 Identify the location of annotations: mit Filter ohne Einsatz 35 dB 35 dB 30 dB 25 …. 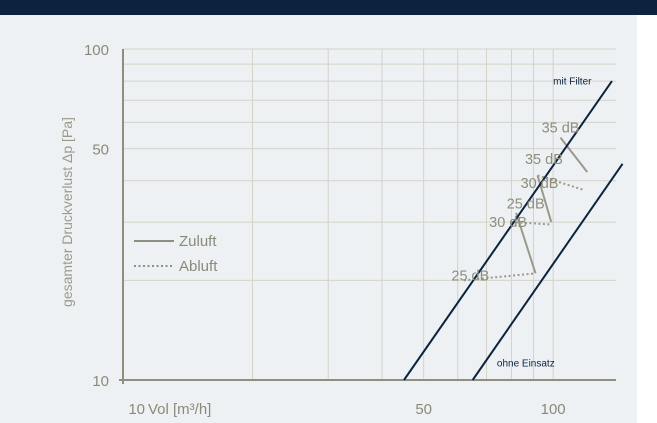
(521, 223).